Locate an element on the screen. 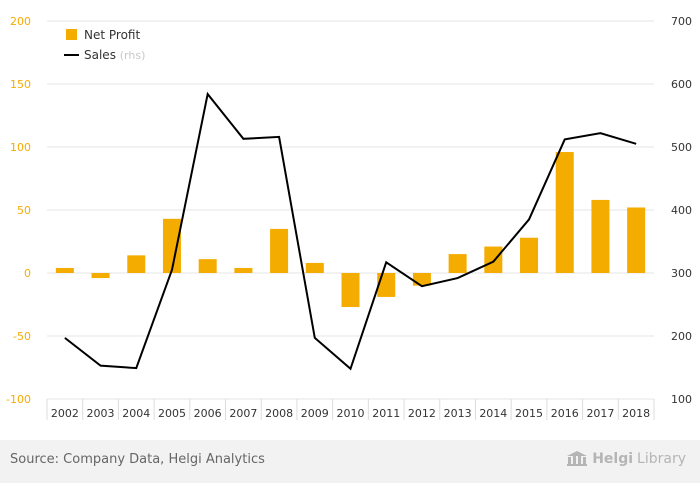 The width and height of the screenshot is (700, 483). brand-name-bold: Helgi is located at coordinates (613, 459).